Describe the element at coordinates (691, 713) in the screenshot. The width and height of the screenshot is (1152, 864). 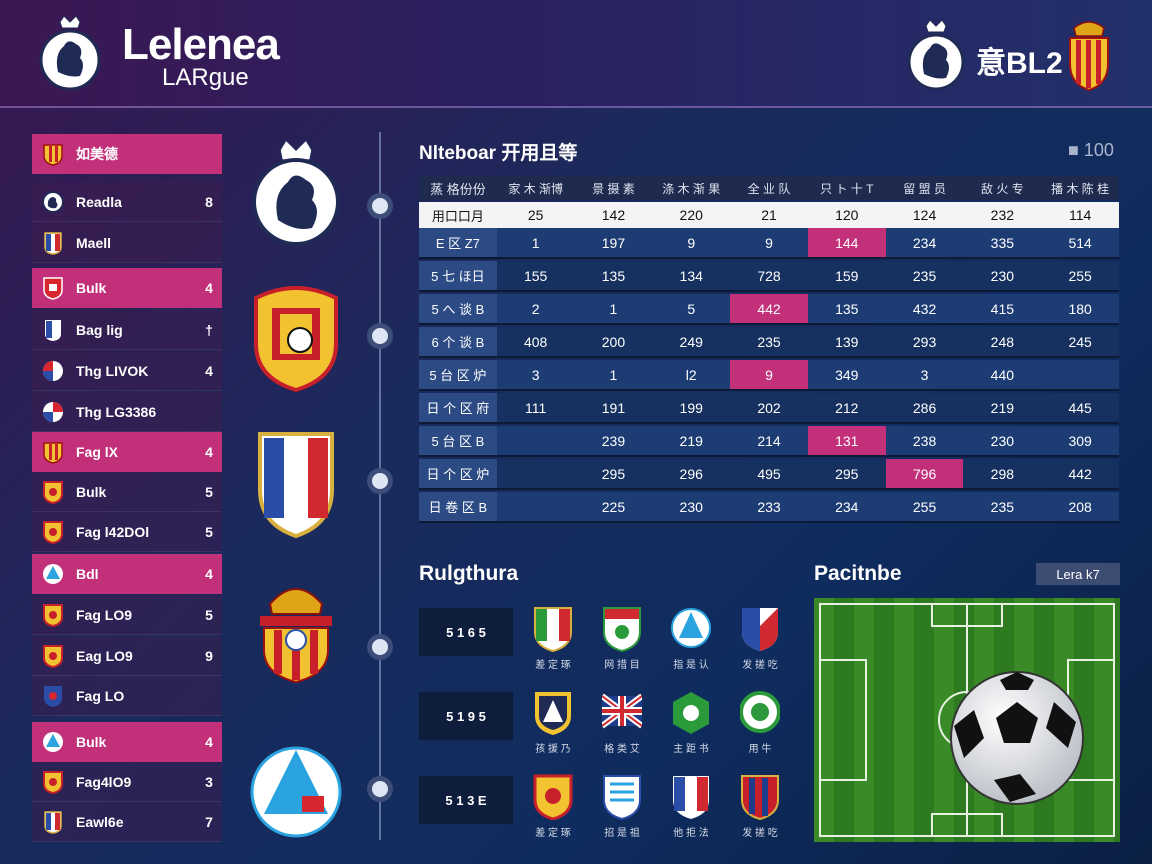
I see `green-hexagon-icon` at that location.